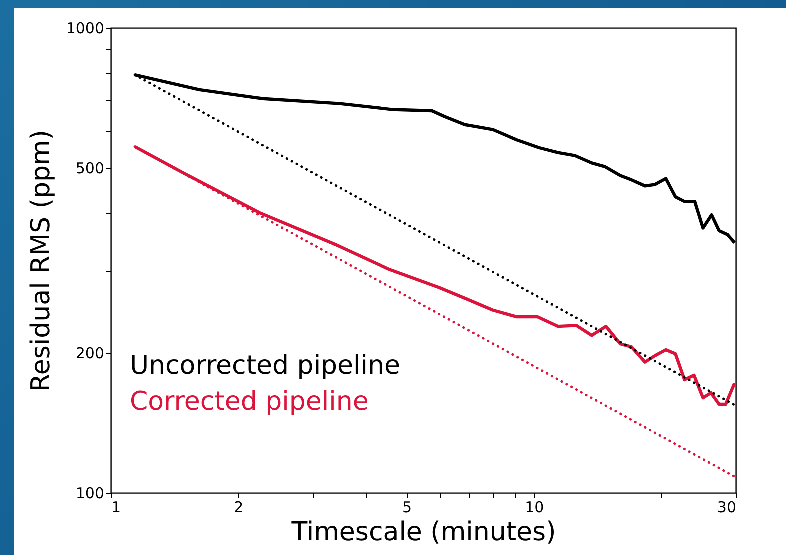  I want to click on y-axis-title: Residual RMS (ppm), so click(41, 261).